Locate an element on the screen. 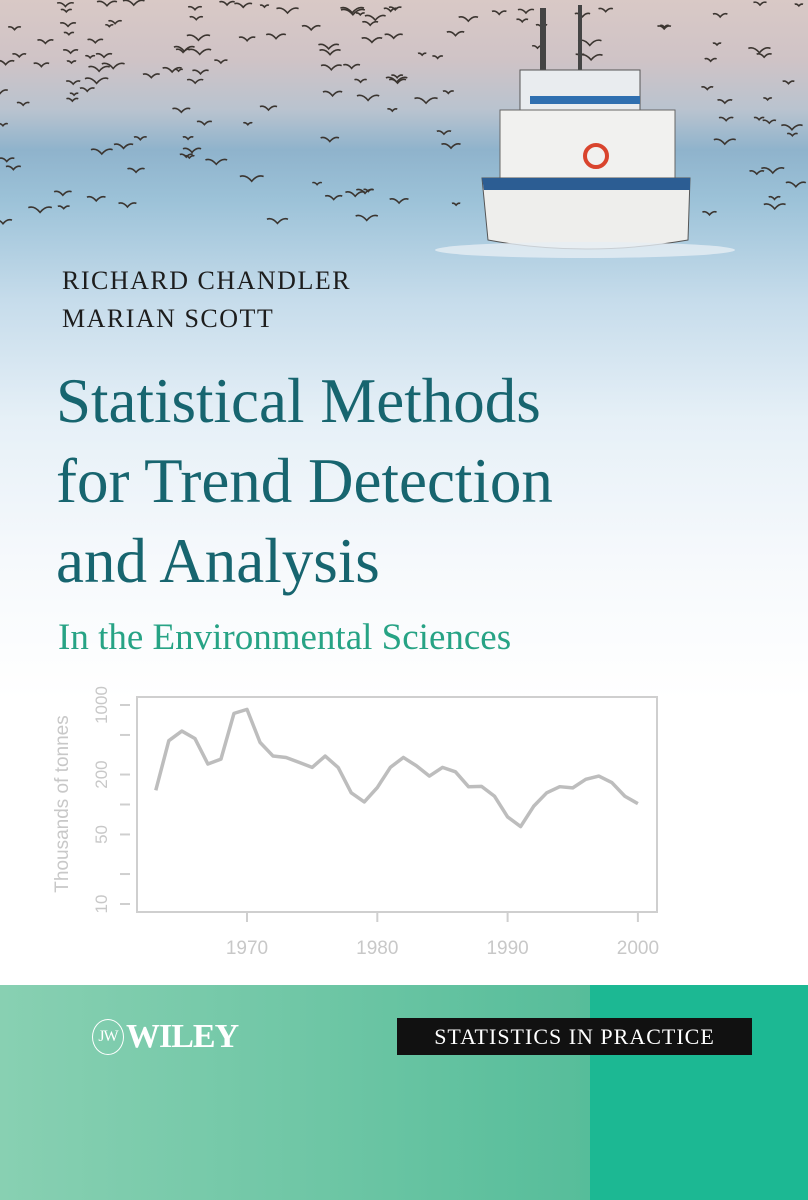 The height and width of the screenshot is (1200, 808). title-line-1: Statistical Methods is located at coordinates (298, 401).